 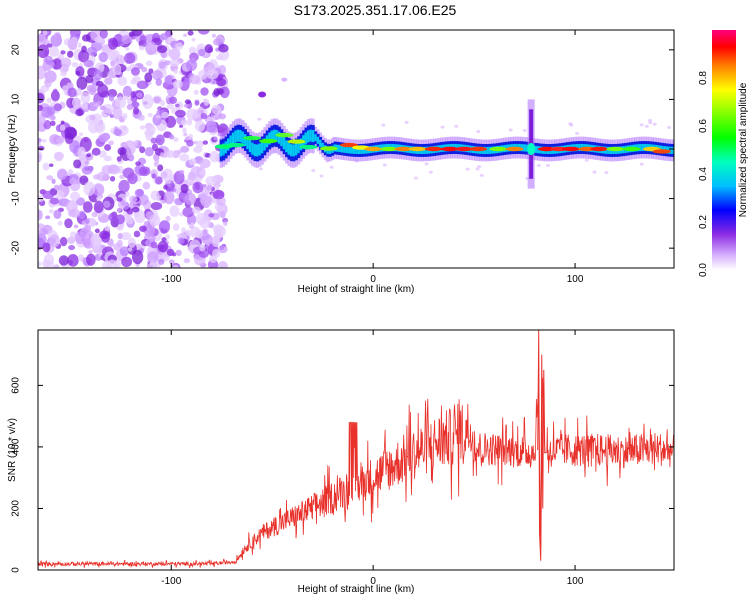 I want to click on colorbar-tick-label: 0.8, so click(x=703, y=78).